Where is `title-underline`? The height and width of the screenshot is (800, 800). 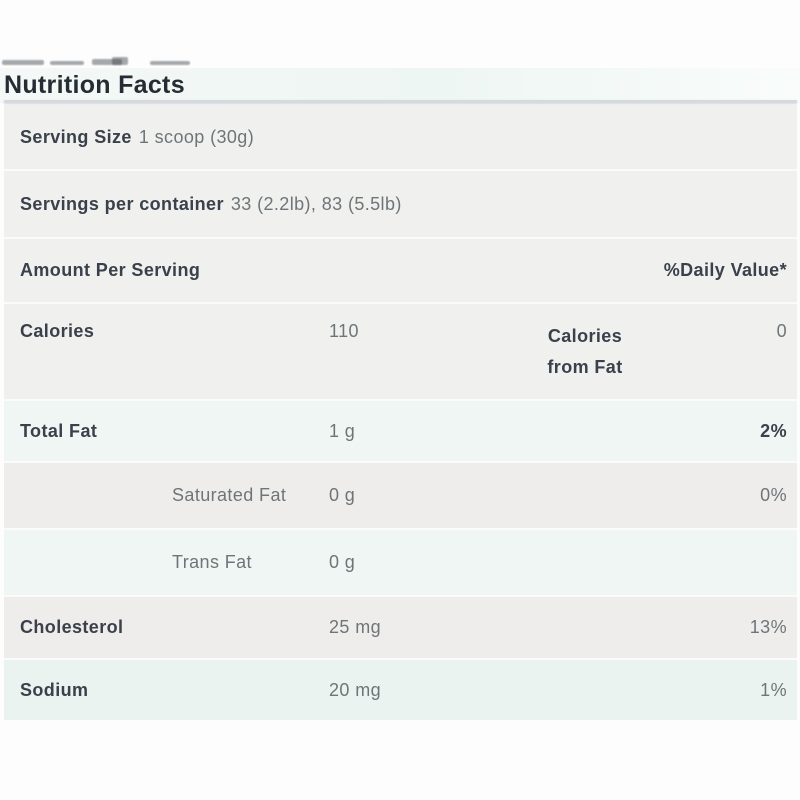 title-underline is located at coordinates (400, 101).